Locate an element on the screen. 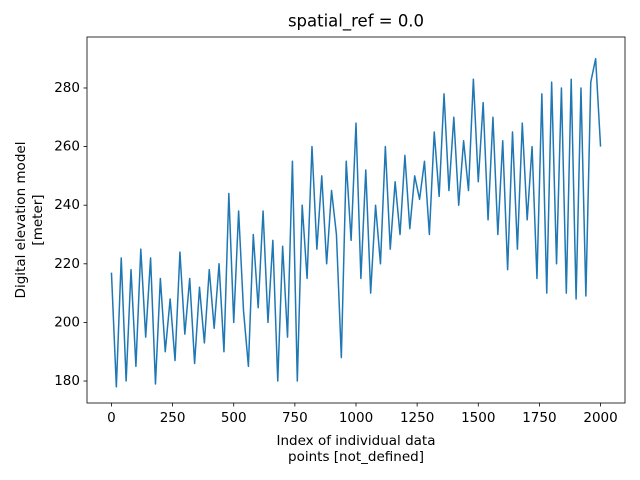 The image size is (640, 480). y-axis-label: [meter] is located at coordinates (38, 219).